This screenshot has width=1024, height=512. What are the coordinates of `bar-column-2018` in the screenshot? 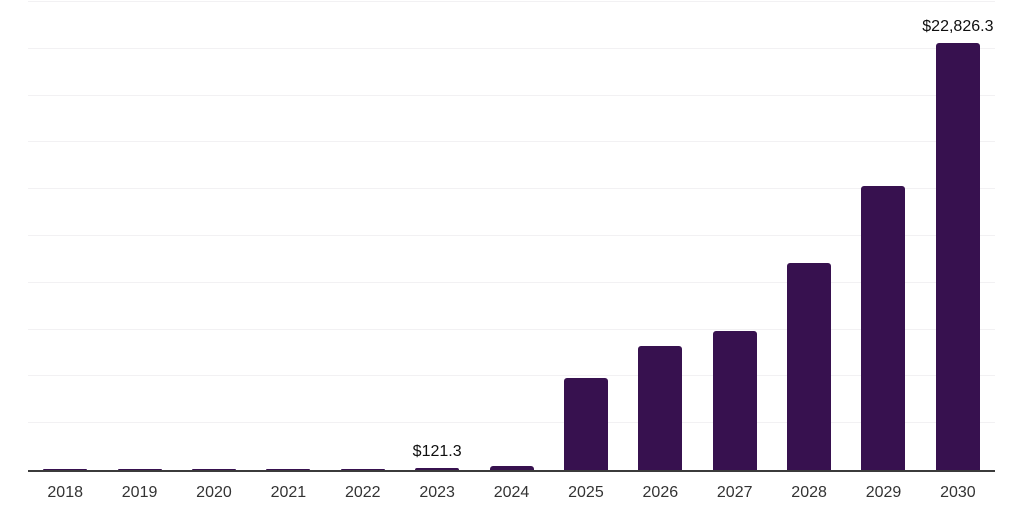 It's located at (65, 236).